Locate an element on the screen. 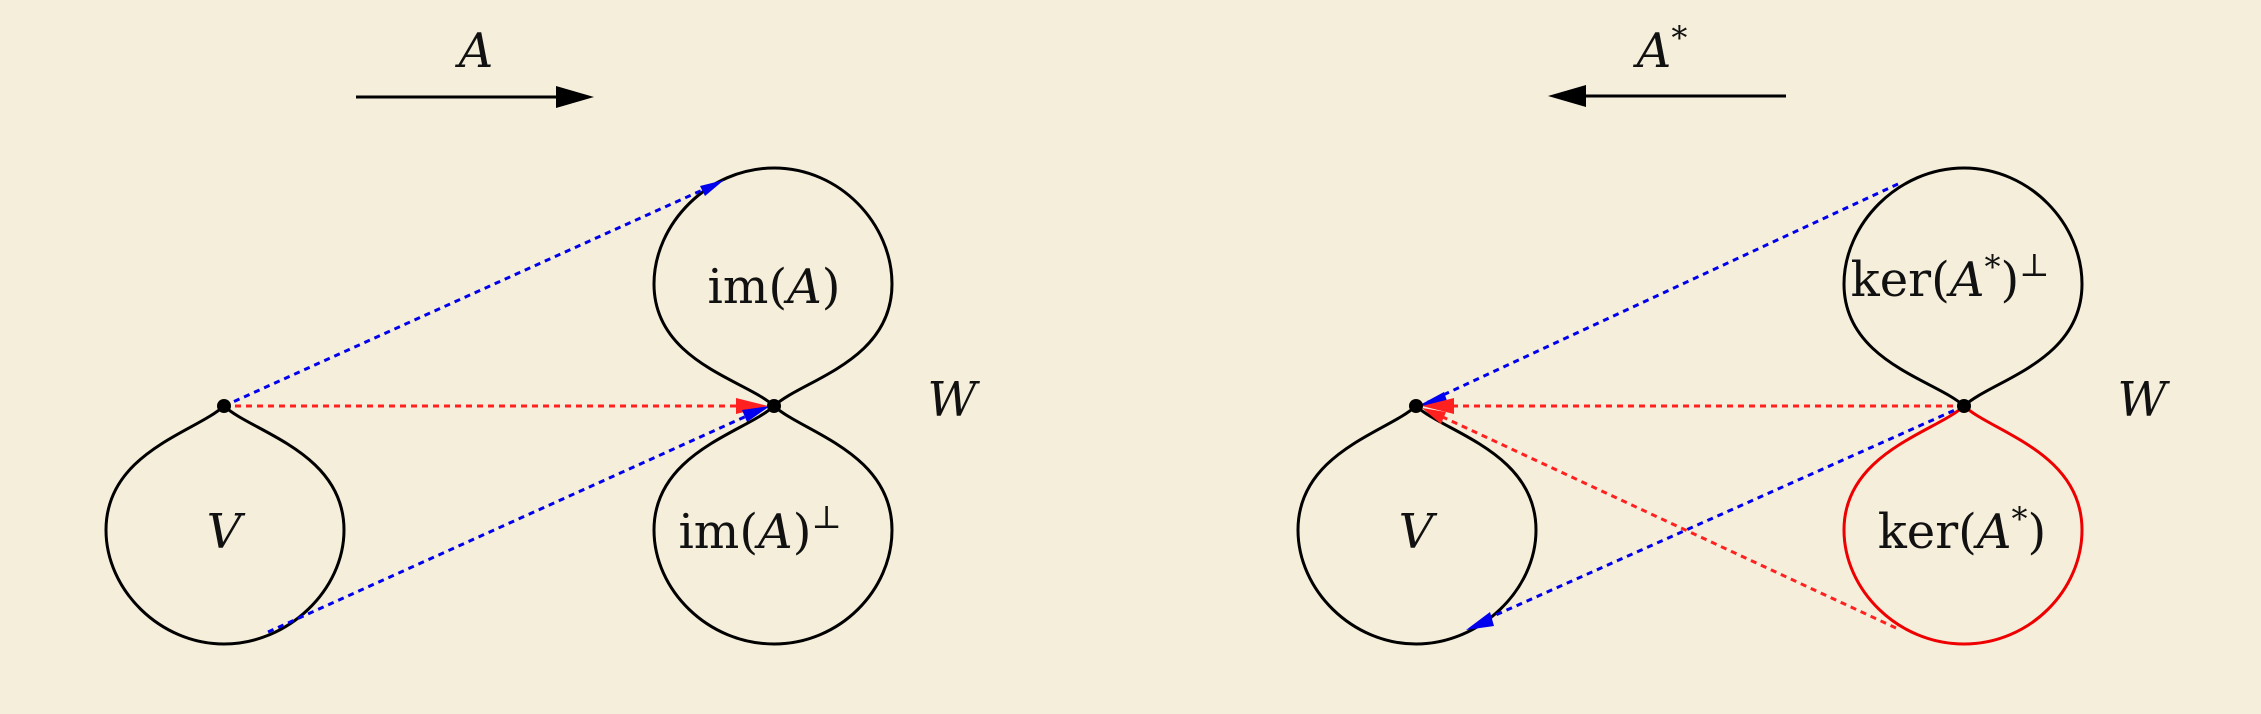  left-codomain-upper-region is located at coordinates (773, 287).